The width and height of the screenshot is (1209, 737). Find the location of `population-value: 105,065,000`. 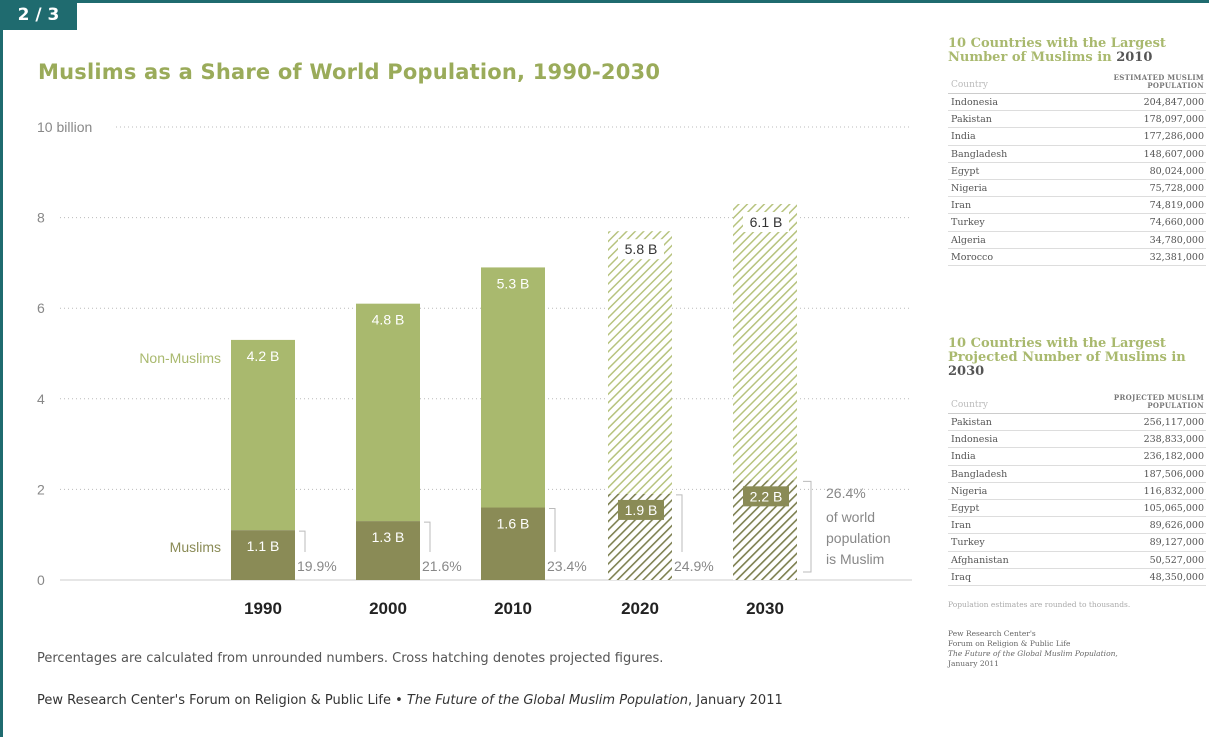

population-value: 105,065,000 is located at coordinates (1173, 508).